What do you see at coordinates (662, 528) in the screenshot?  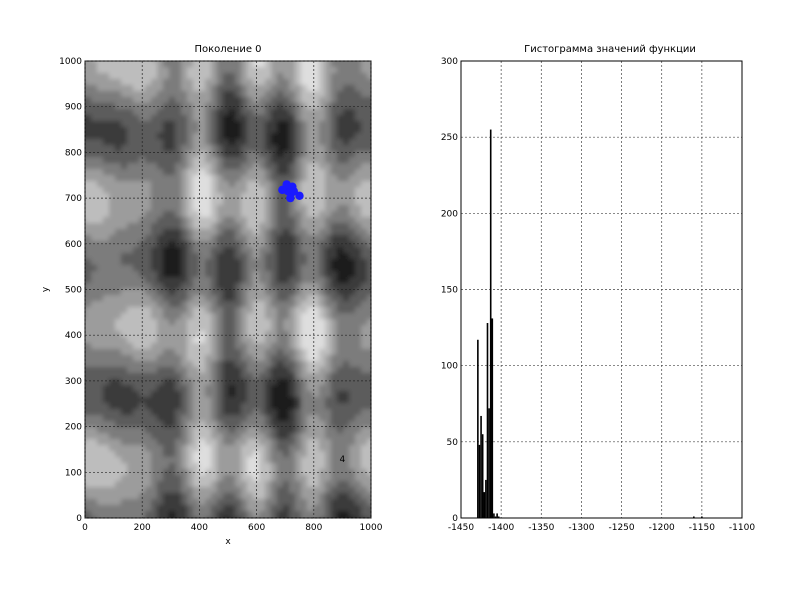 I see `histogram-x-tick-label: -1200` at bounding box center [662, 528].